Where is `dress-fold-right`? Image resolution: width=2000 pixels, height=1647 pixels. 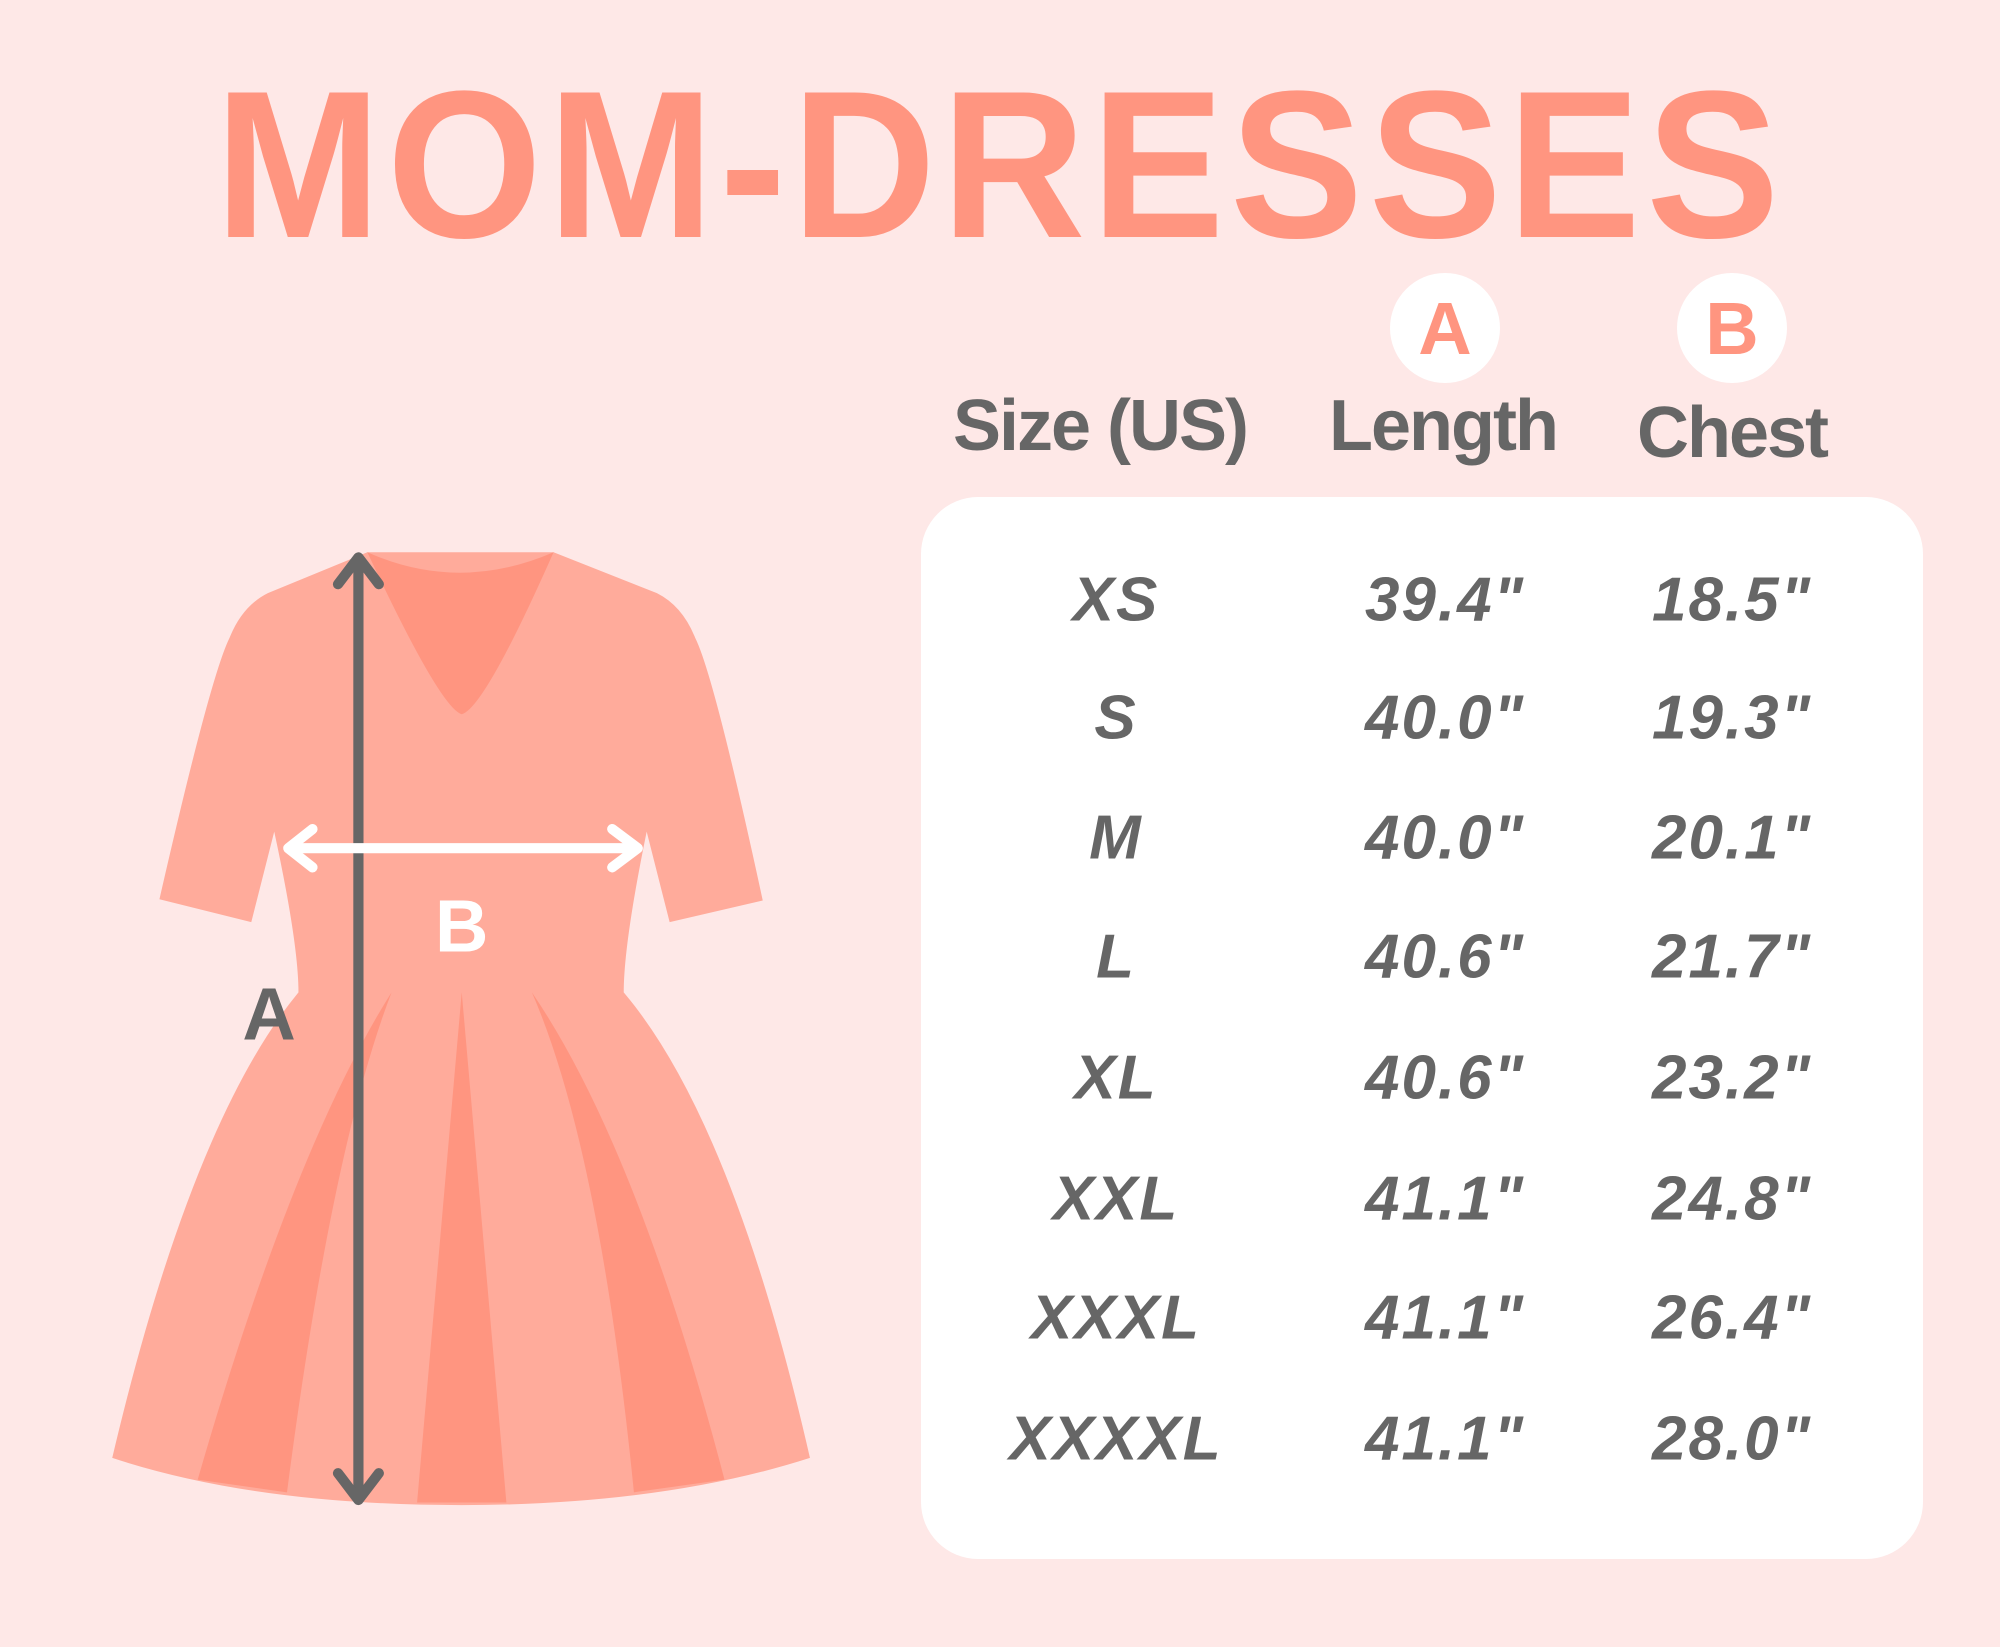 dress-fold-right is located at coordinates (628, 1242).